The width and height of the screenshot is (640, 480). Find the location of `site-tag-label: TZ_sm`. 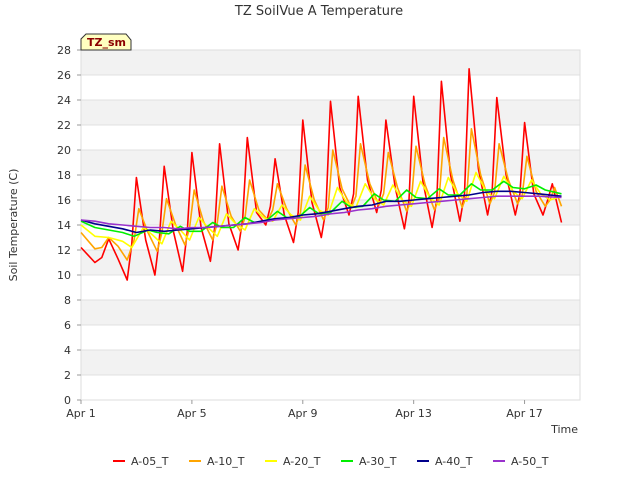

site-tag-label: TZ_sm is located at coordinates (106, 42).